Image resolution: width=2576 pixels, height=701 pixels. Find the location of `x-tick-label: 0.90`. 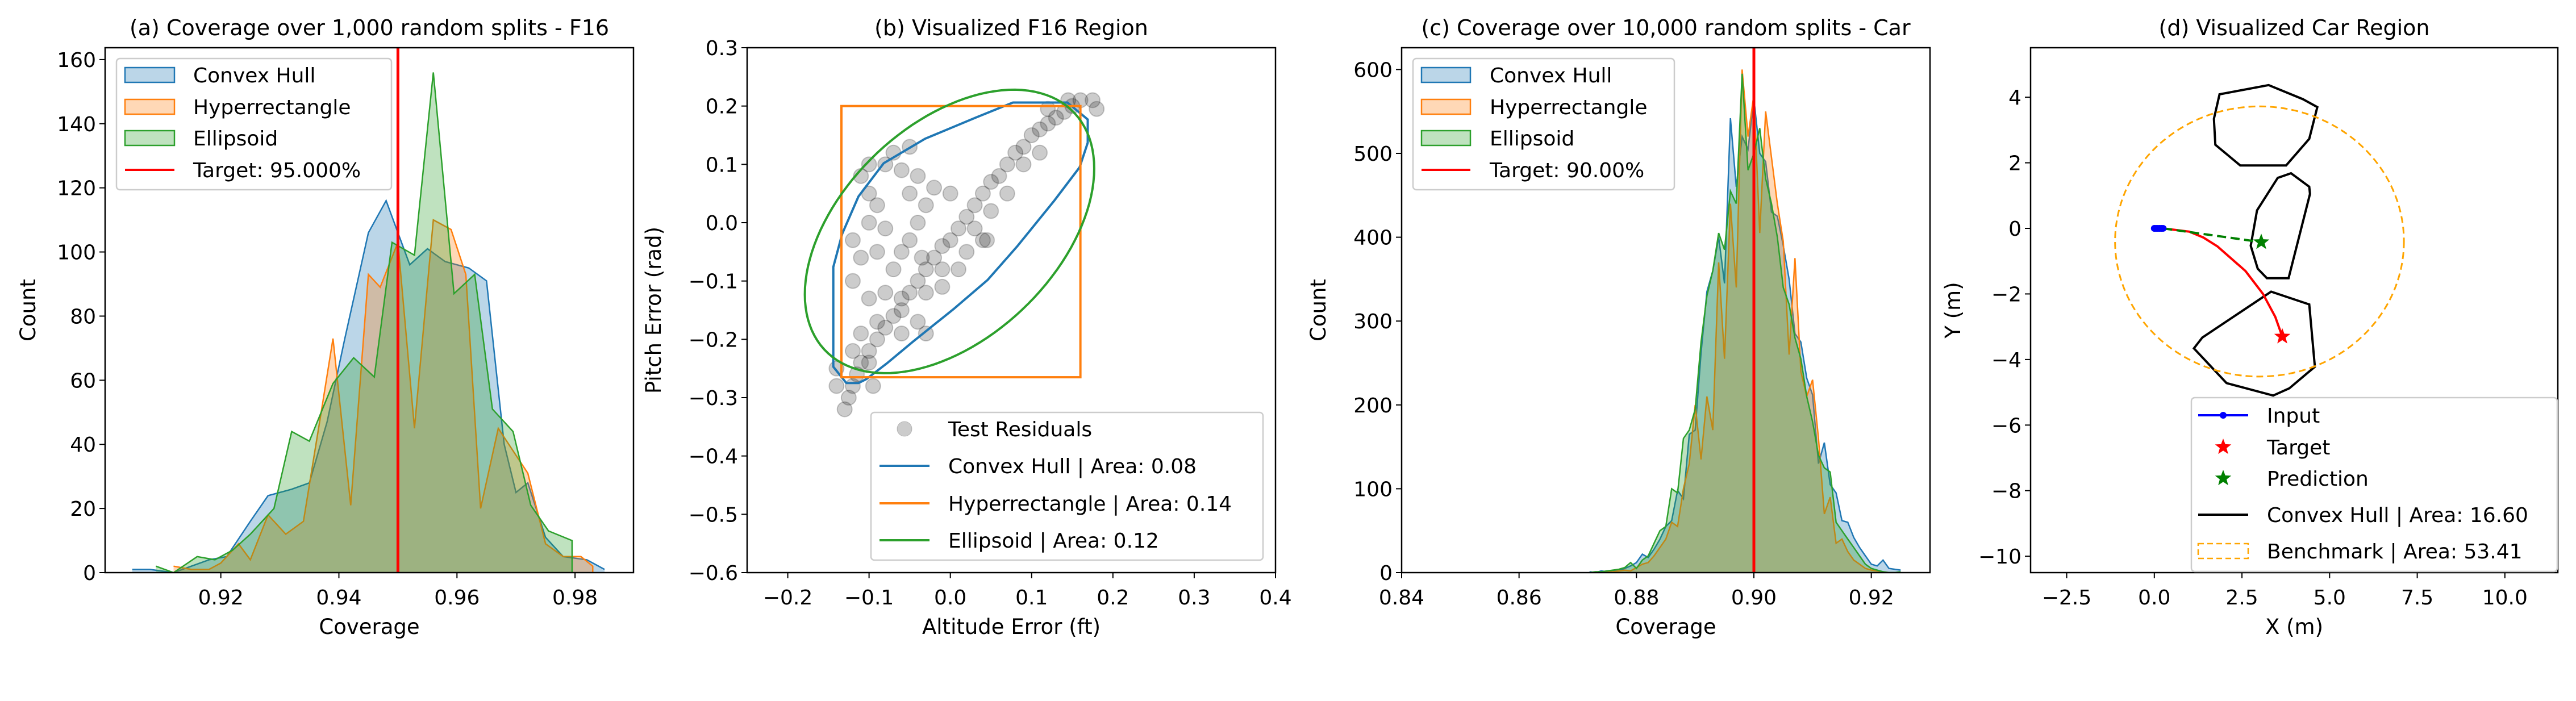

x-tick-label: 0.90 is located at coordinates (1754, 598).